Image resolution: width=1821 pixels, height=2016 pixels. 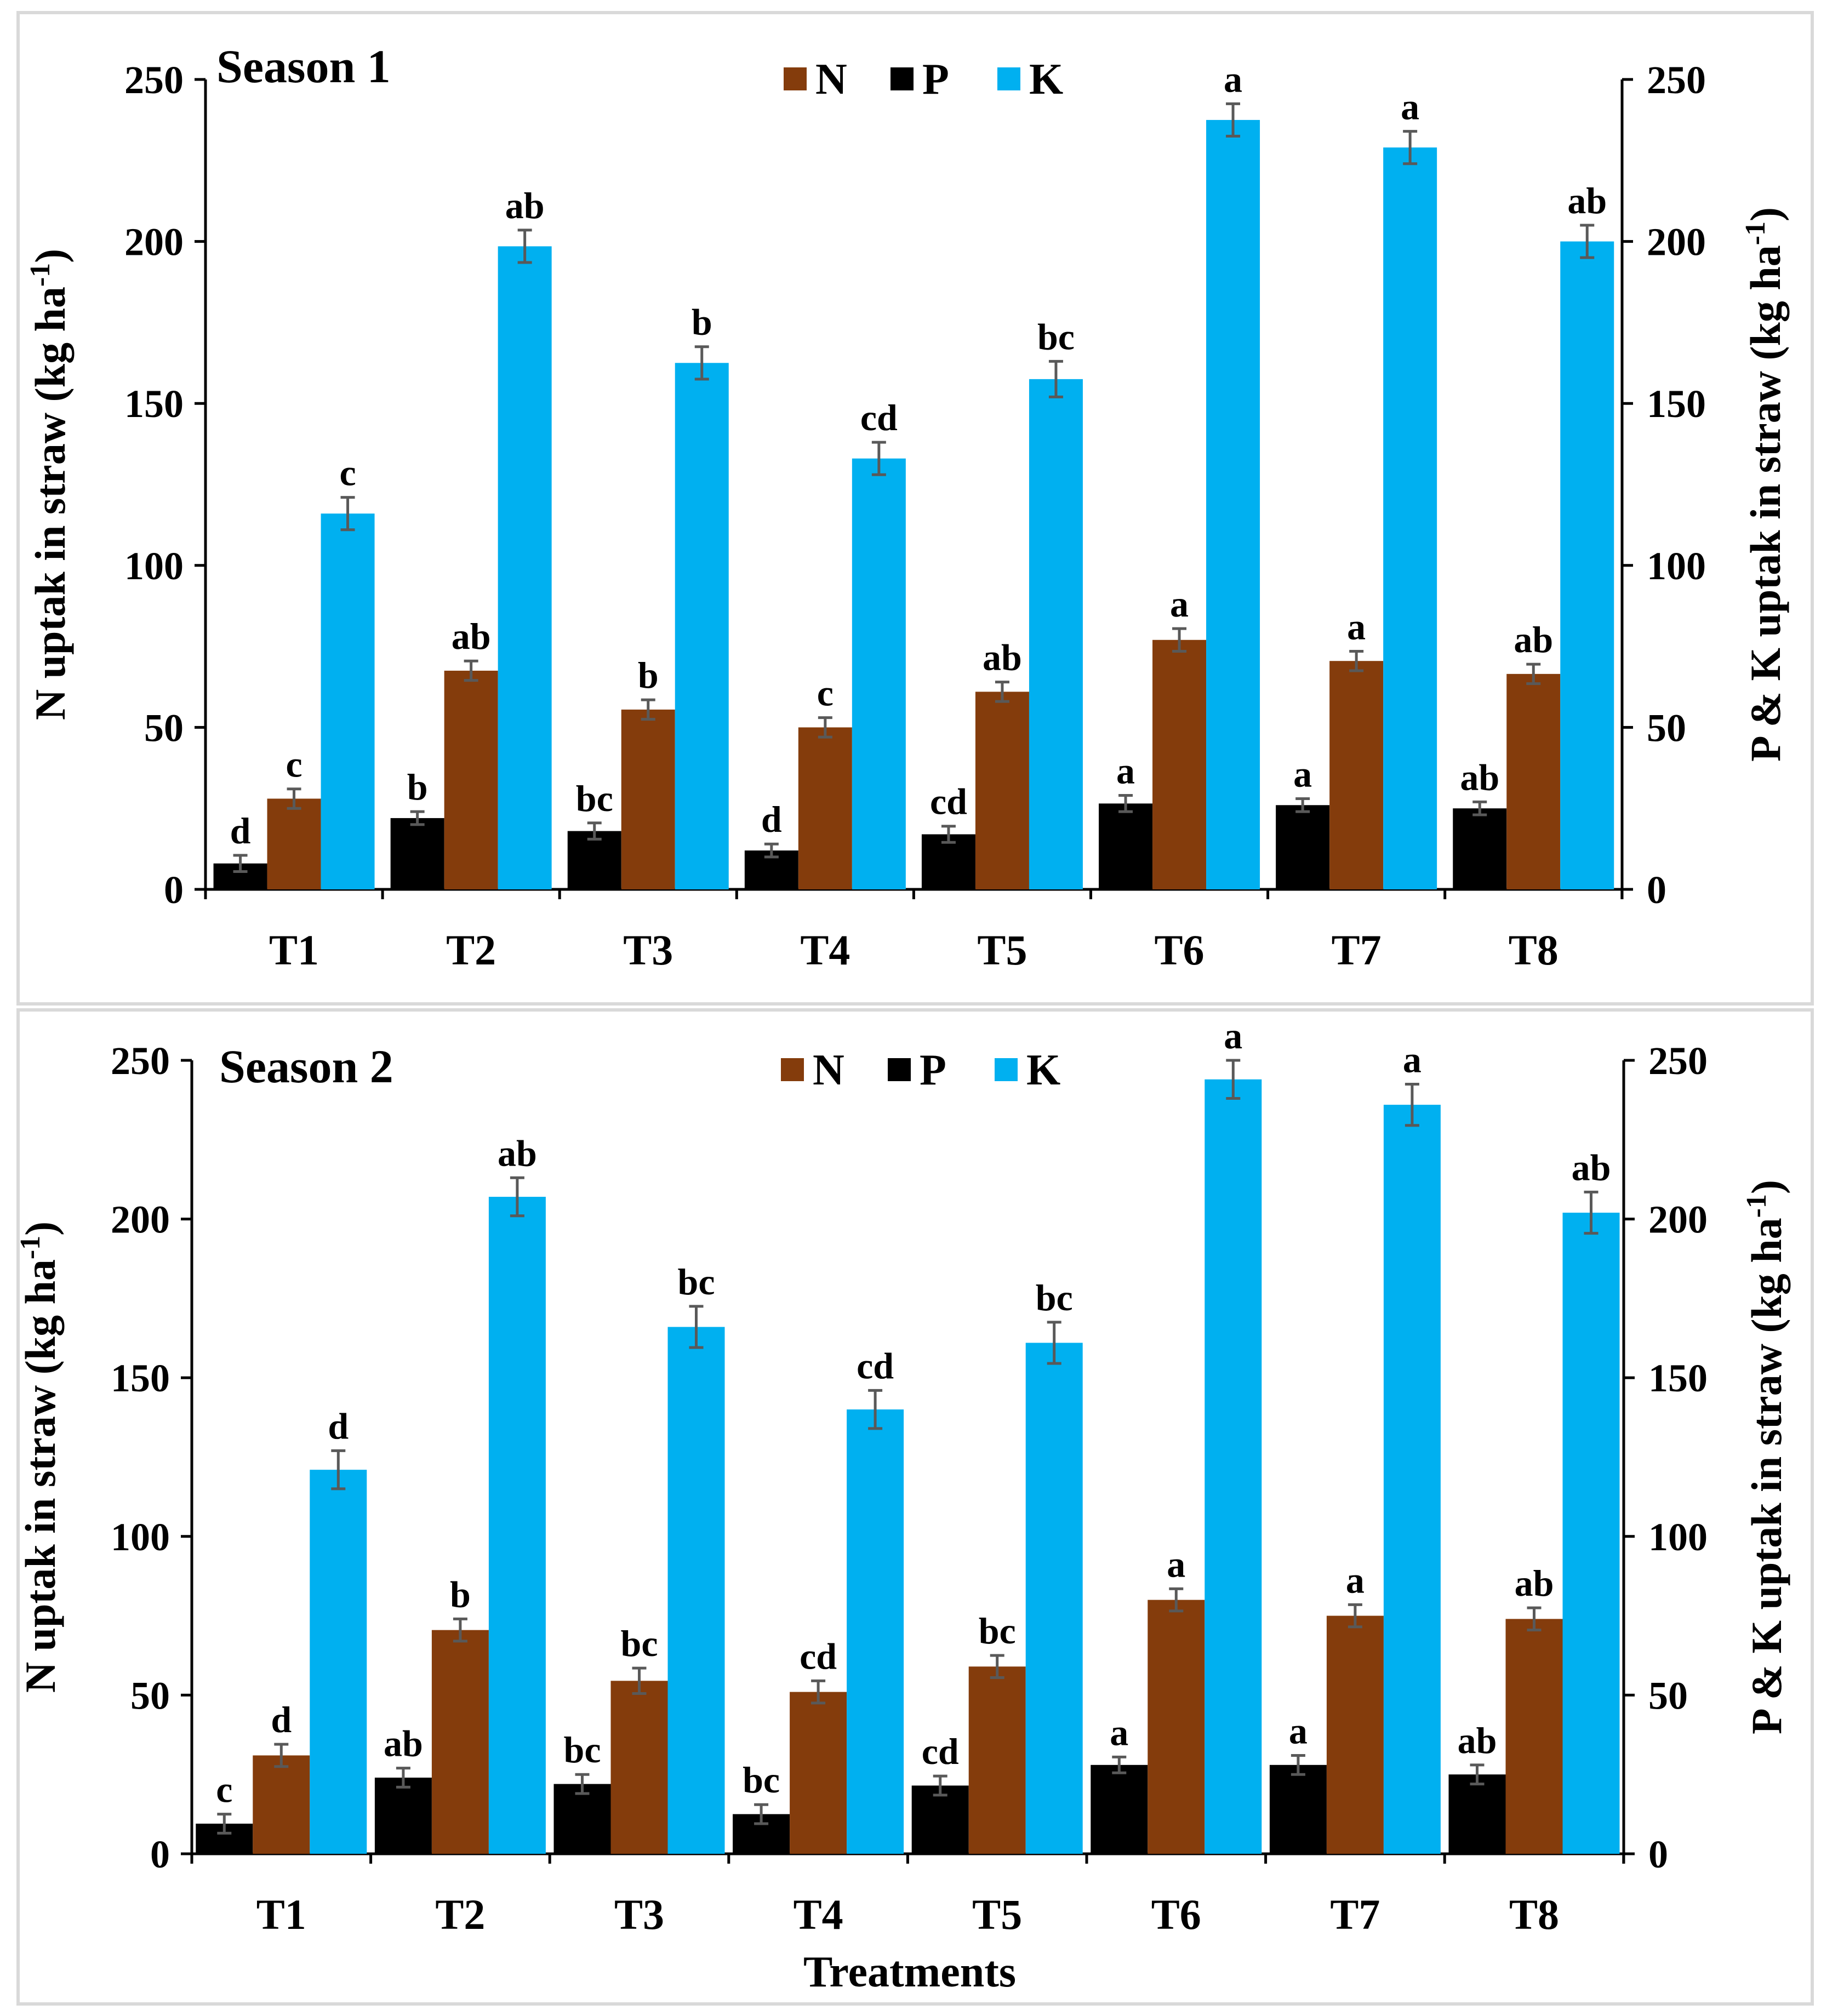 I want to click on legend-label-n: N, so click(x=831, y=79).